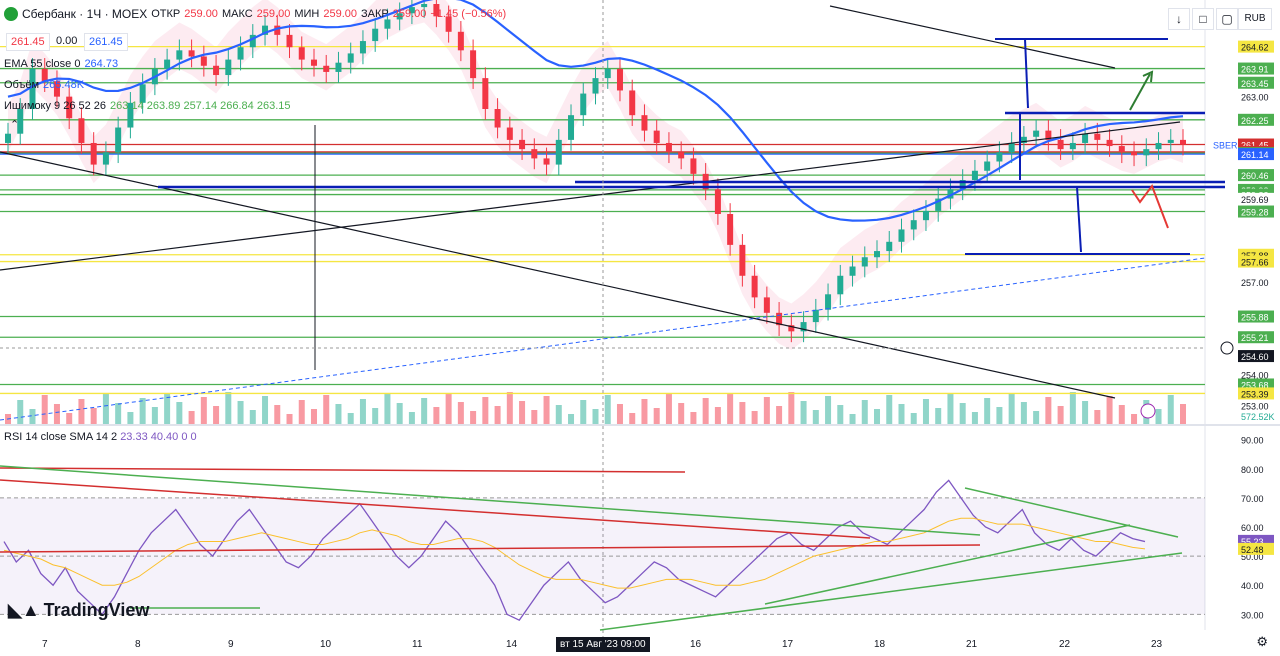 This screenshot has height=656, width=1280. What do you see at coordinates (1227, 348) in the screenshot?
I see `add-plus-icon` at bounding box center [1227, 348].